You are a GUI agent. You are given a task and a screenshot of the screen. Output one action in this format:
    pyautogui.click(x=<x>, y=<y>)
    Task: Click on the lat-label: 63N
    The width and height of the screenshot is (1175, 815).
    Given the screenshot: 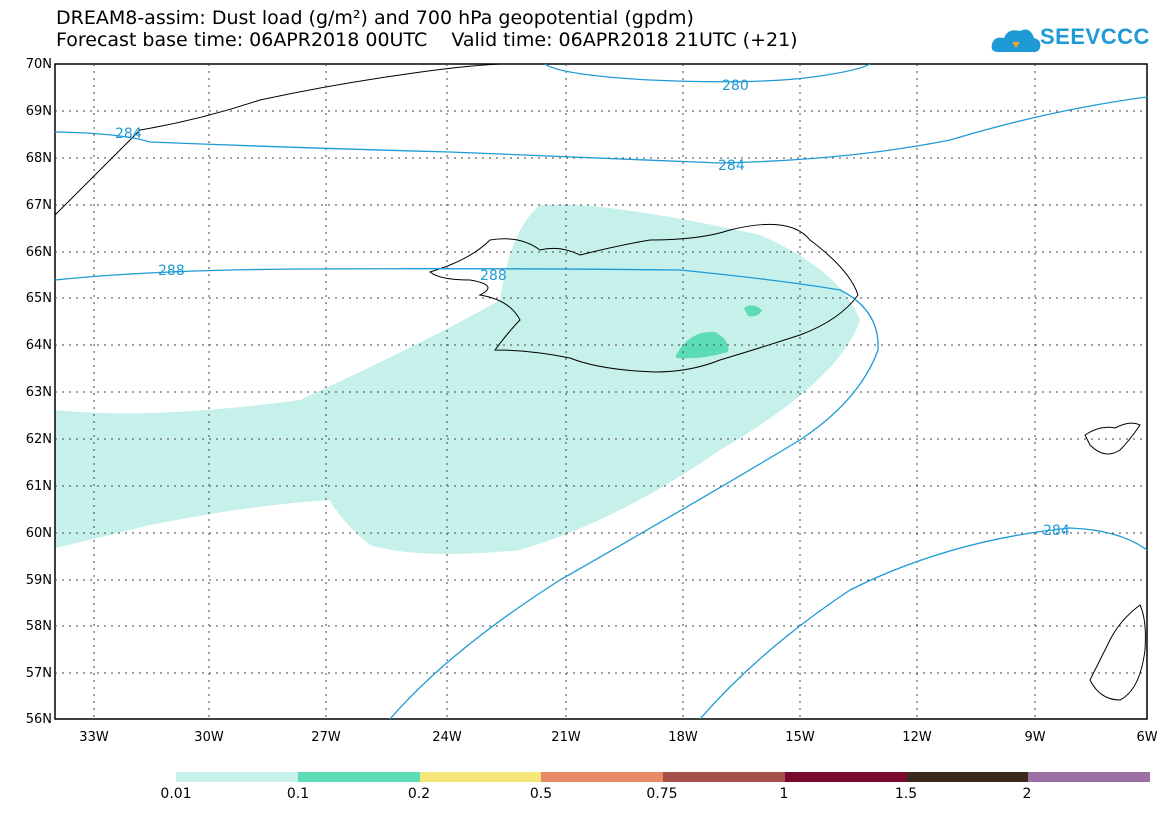 What is the action you would take?
    pyautogui.click(x=38, y=392)
    